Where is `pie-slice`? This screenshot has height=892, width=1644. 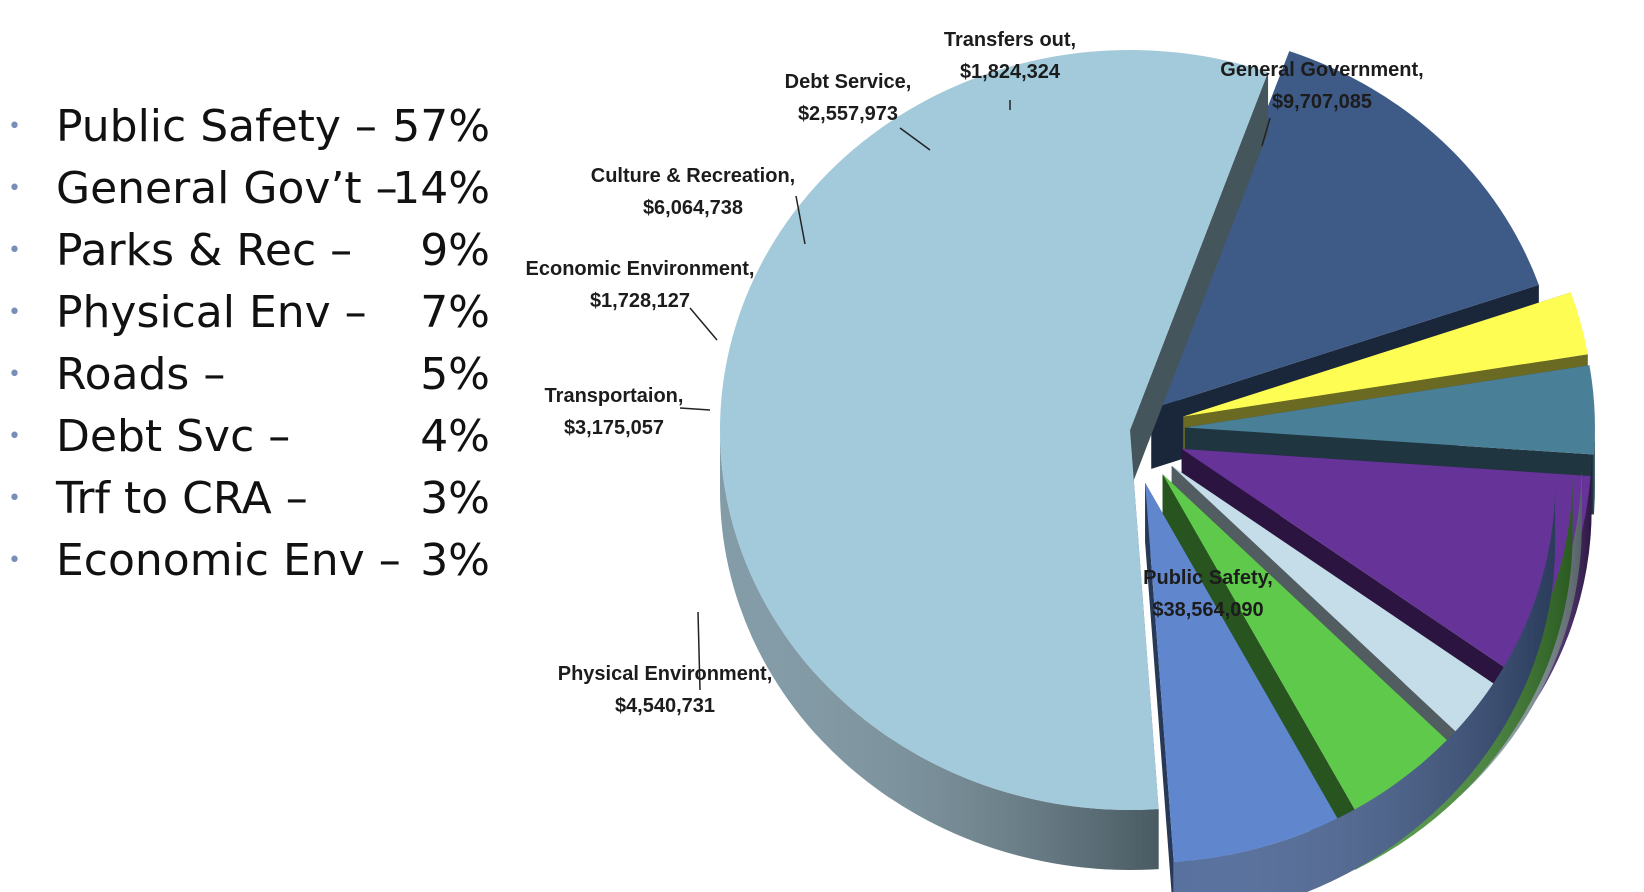
pie-slice is located at coordinates (1350, 687).